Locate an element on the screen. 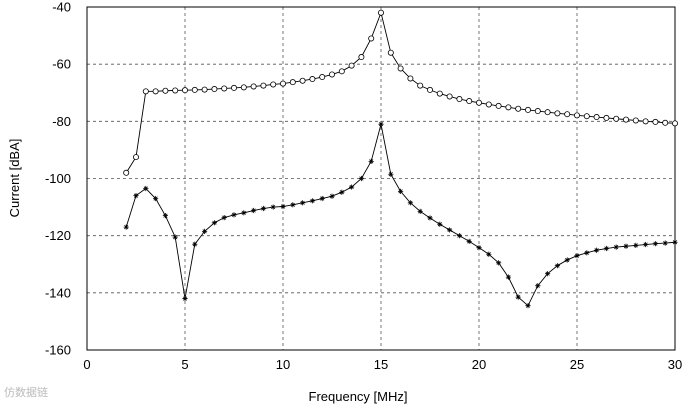  y-tick-label: -120 is located at coordinates (58, 235).